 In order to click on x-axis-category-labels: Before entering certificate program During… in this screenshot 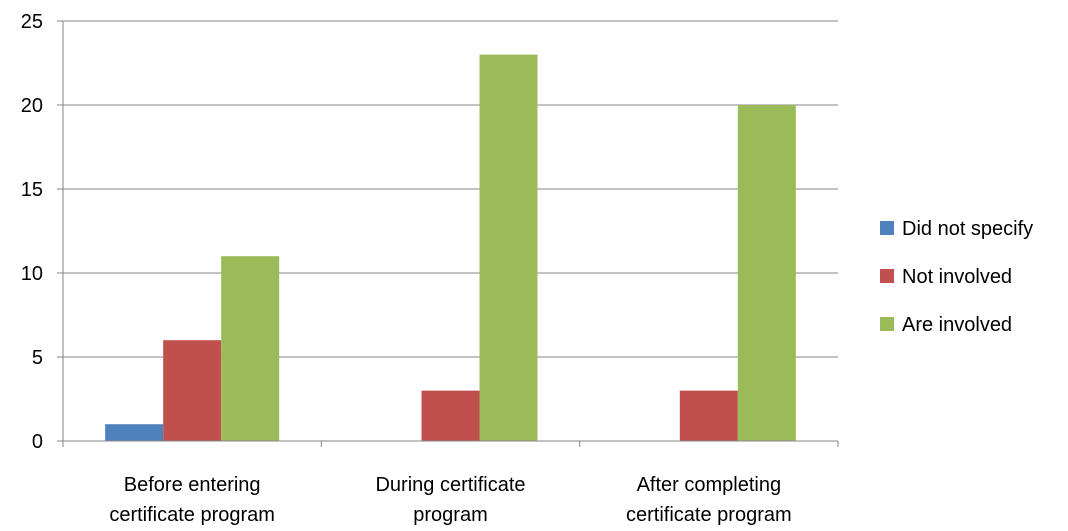, I will do `click(450, 500)`.